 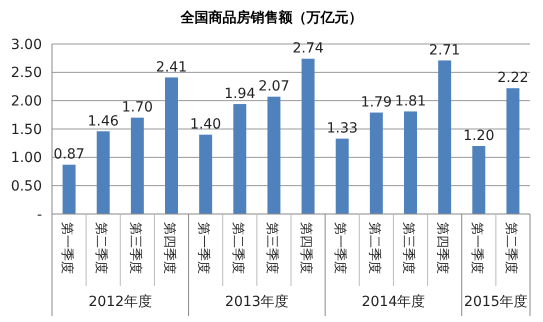 I want to click on y-tick-label: 2.50, so click(x=26, y=73).